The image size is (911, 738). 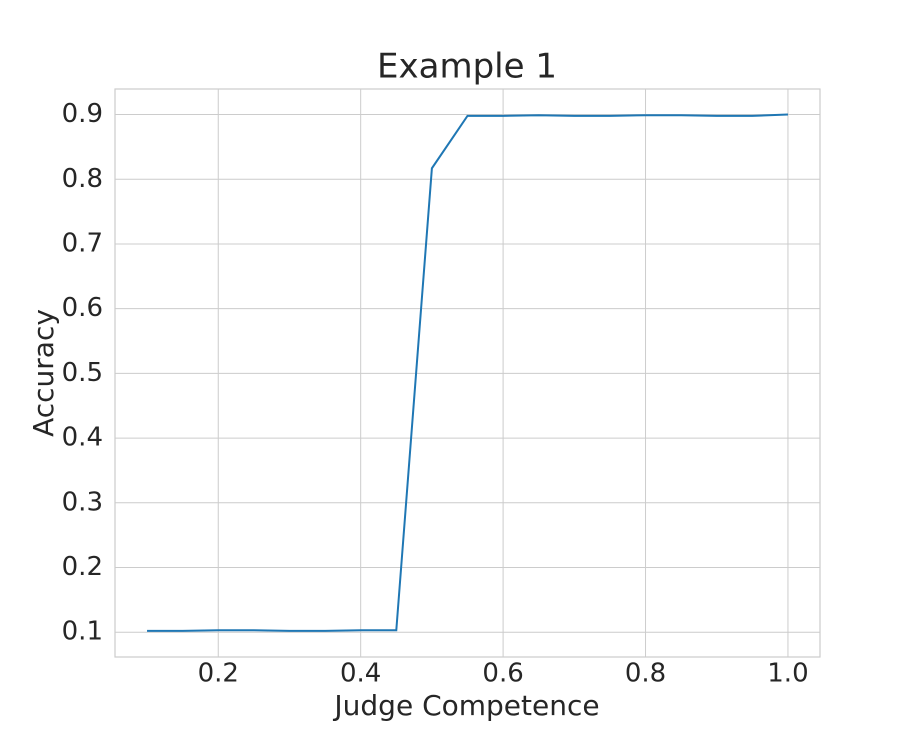 I want to click on x-tick-label: 0.8, so click(x=645, y=674).